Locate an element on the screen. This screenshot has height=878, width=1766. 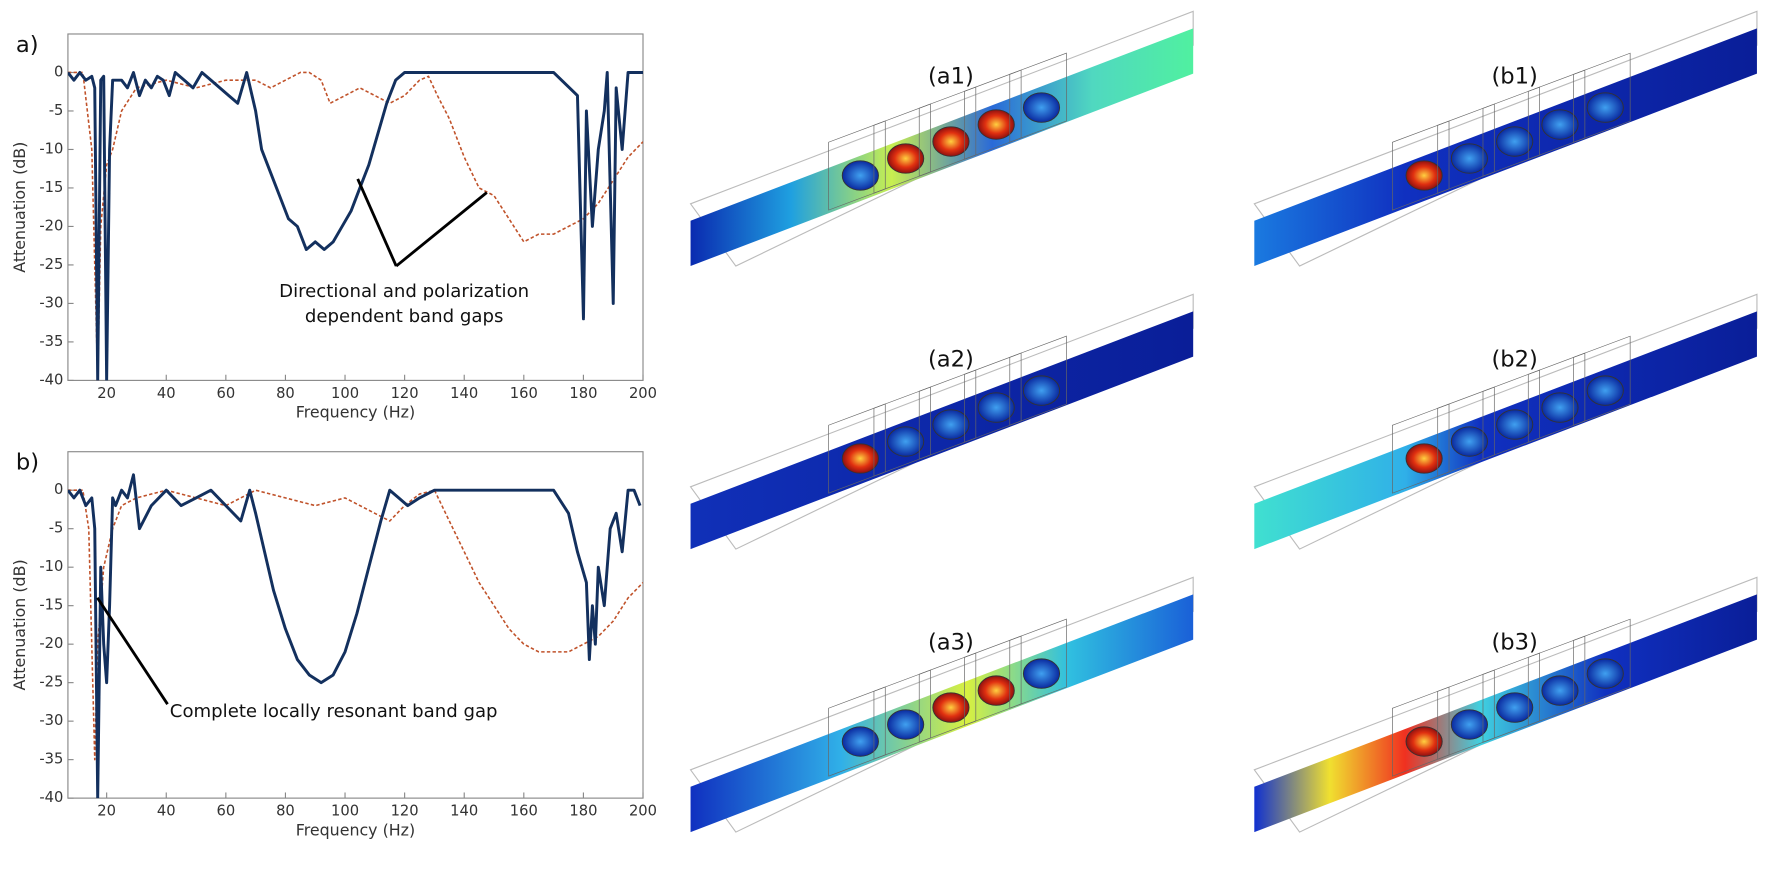
simulation-panel: (a3) is located at coordinates (941, 704).